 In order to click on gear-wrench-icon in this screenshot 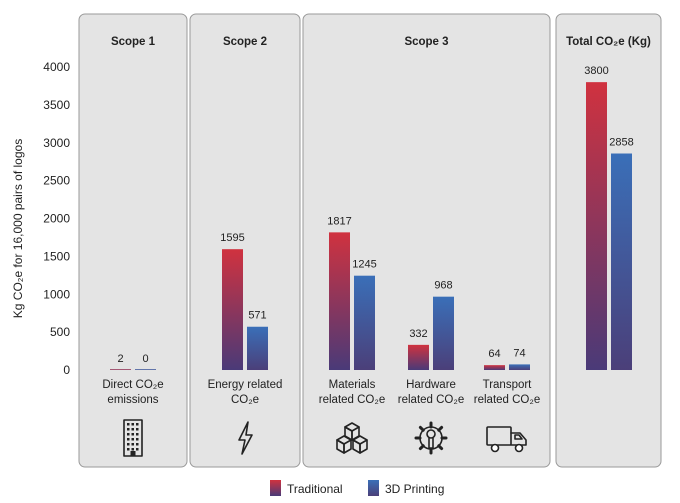, I will do `click(431, 438)`.